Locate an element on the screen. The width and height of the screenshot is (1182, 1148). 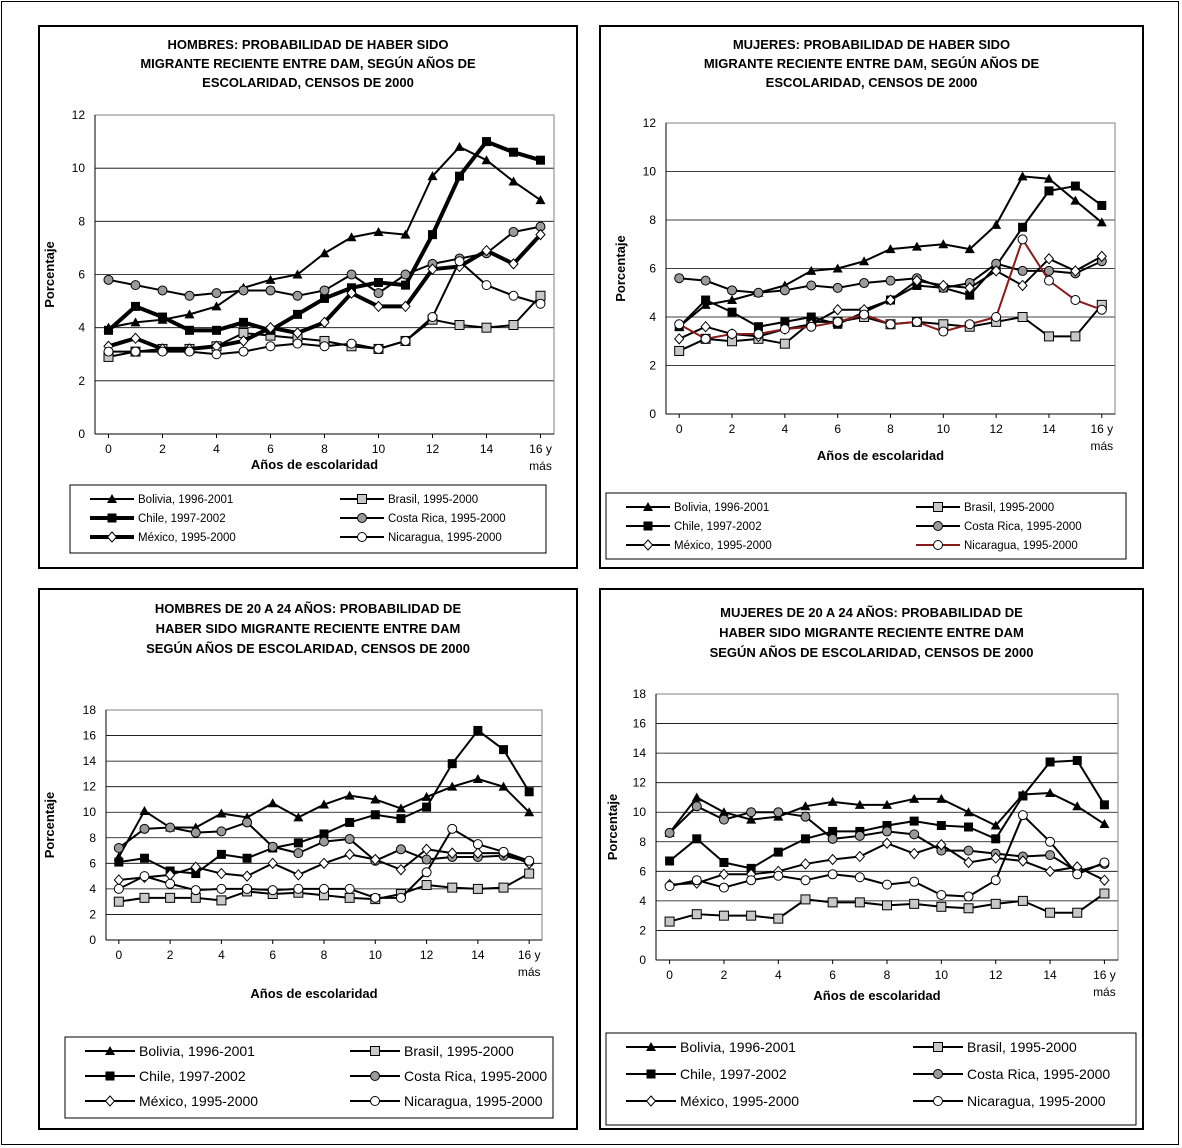
y-tick-label: 12 is located at coordinates (640, 783).